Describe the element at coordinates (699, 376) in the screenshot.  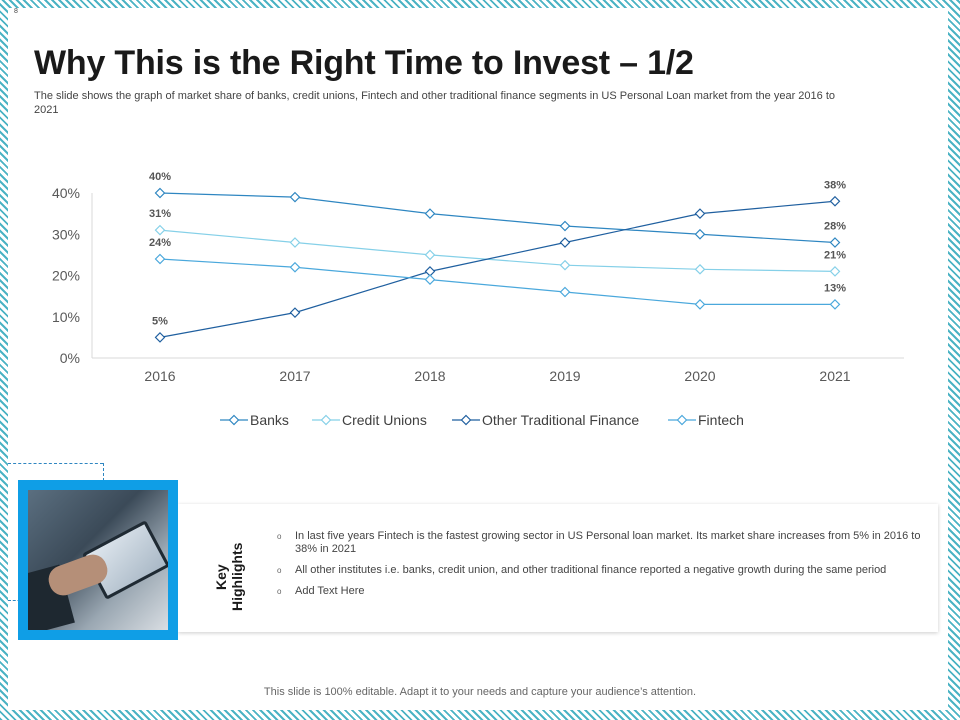
I see `x-tick-label: 2020` at that location.